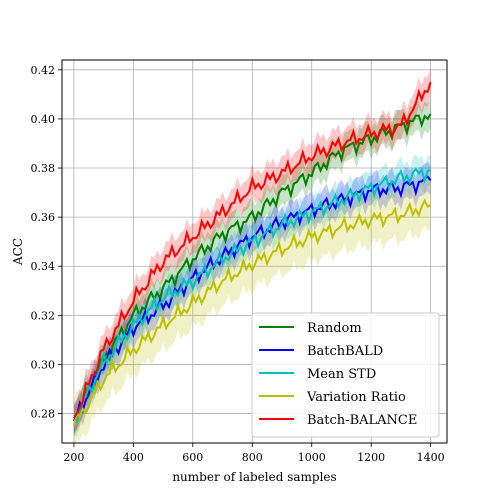 The height and width of the screenshot is (498, 498). What do you see at coordinates (133, 457) in the screenshot?
I see `x-tick-label: 400` at bounding box center [133, 457].